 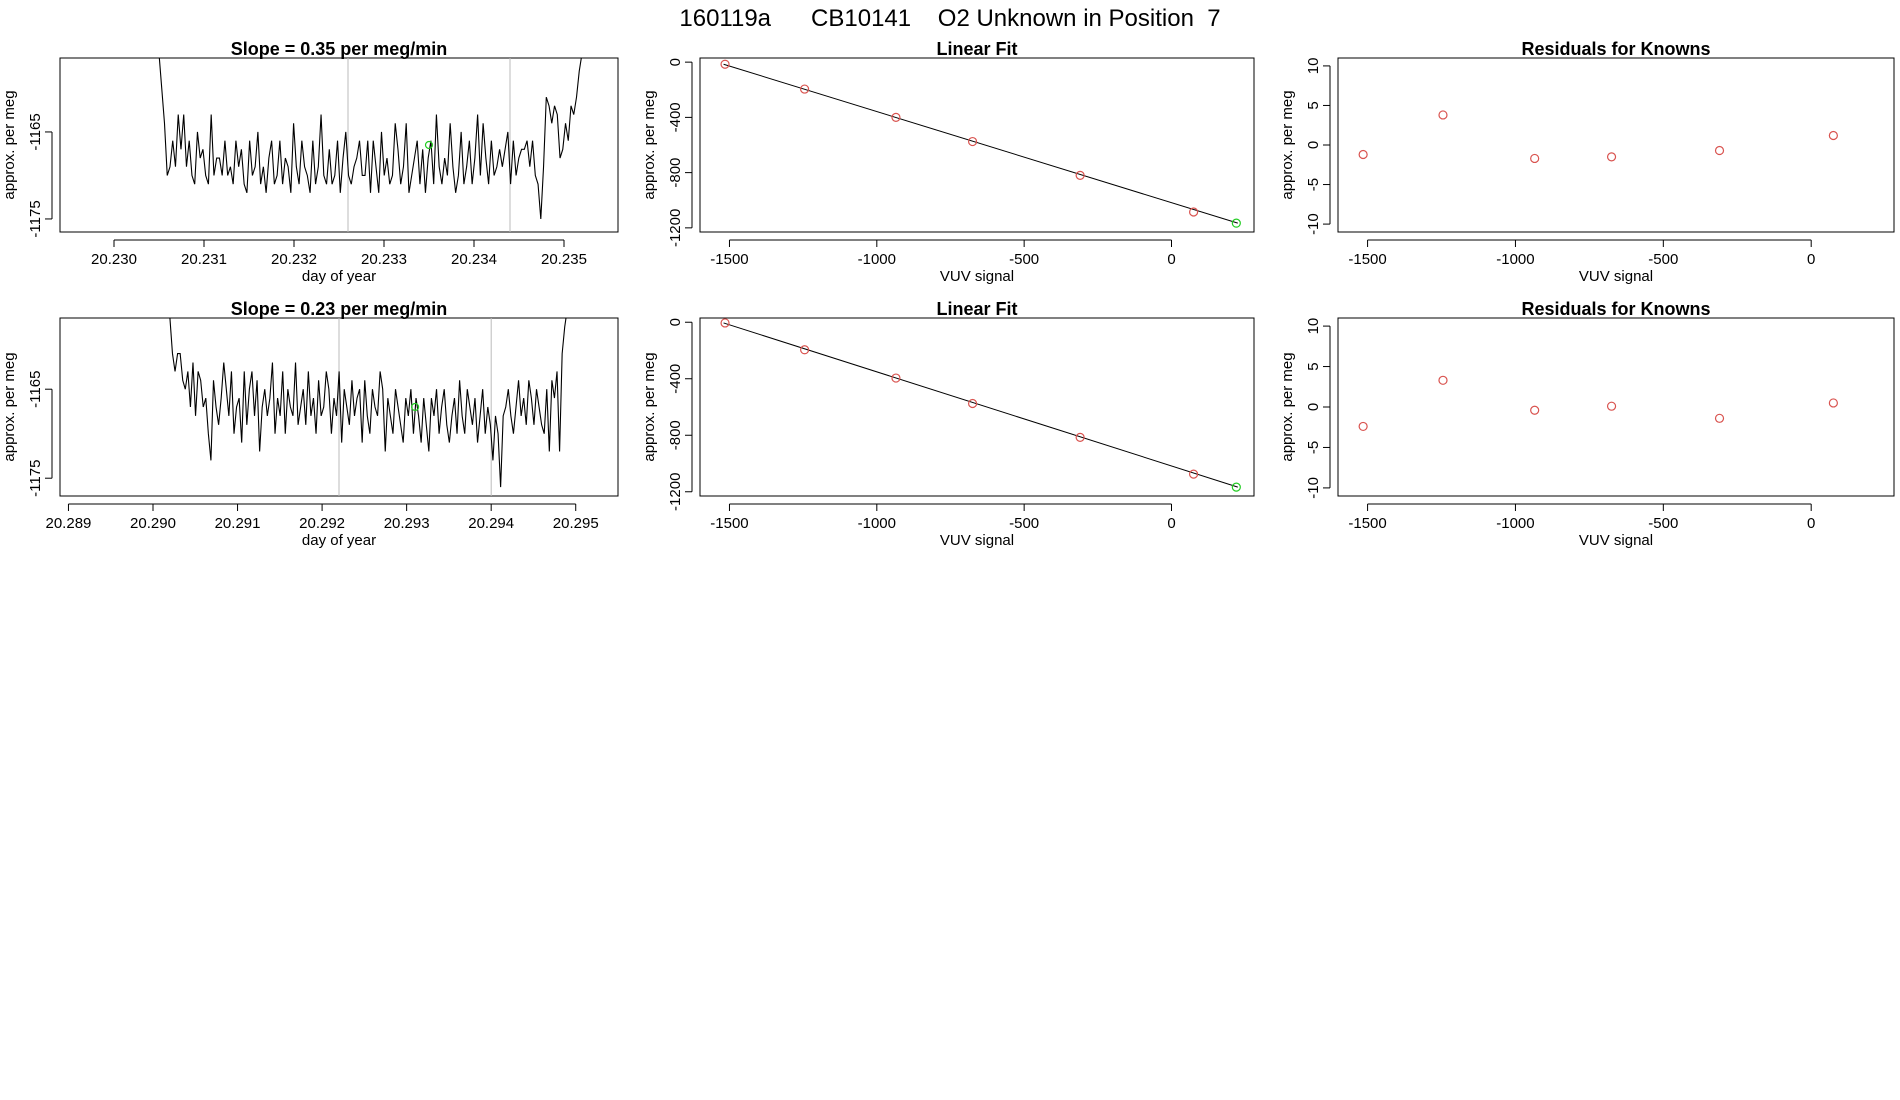 What do you see at coordinates (1313, 366) in the screenshot?
I see `y-tick-label: 5` at bounding box center [1313, 366].